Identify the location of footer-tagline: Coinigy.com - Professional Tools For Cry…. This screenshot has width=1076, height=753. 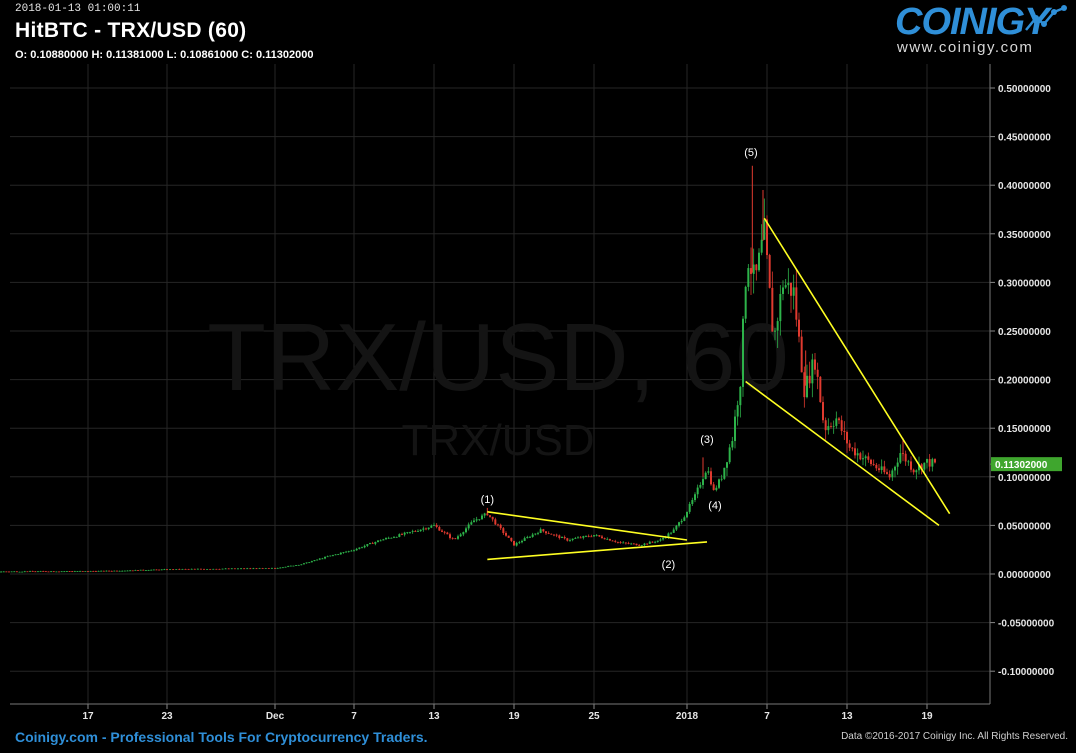
(221, 737).